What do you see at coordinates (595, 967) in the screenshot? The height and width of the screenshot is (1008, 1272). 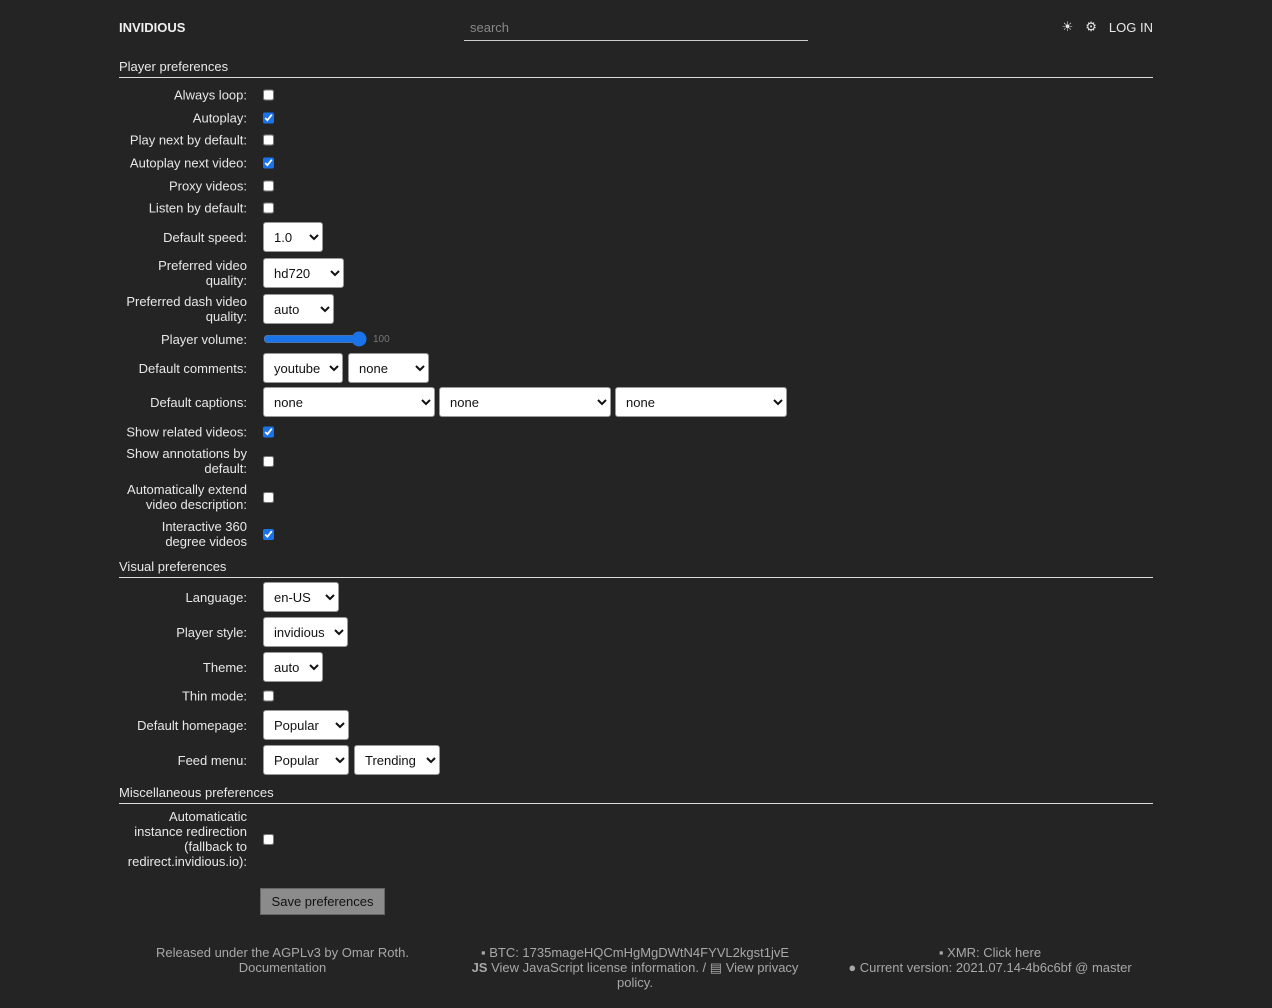 I see `js-license-link: View JavaScript license information.` at bounding box center [595, 967].